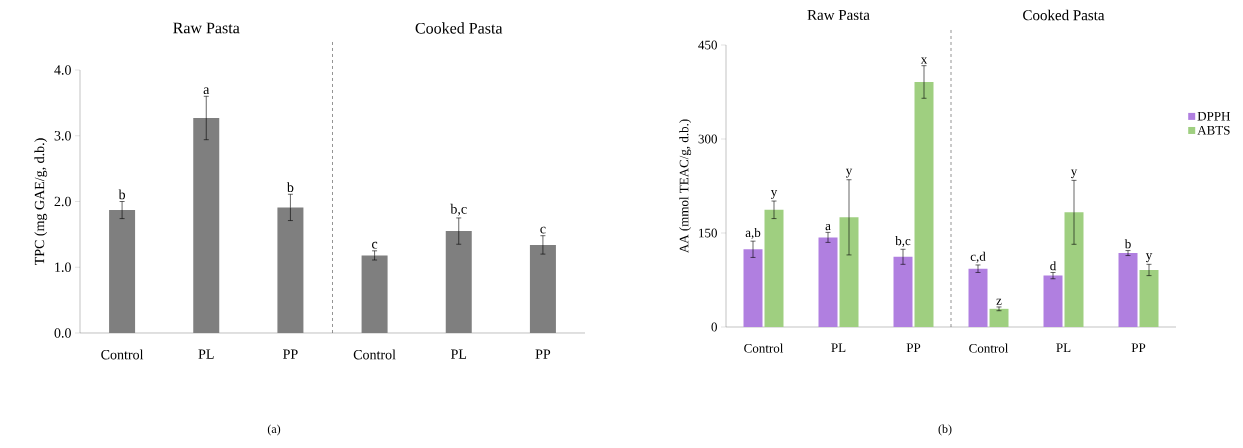 Image resolution: width=1243 pixels, height=448 pixels. I want to click on data-label: x, so click(924, 60).